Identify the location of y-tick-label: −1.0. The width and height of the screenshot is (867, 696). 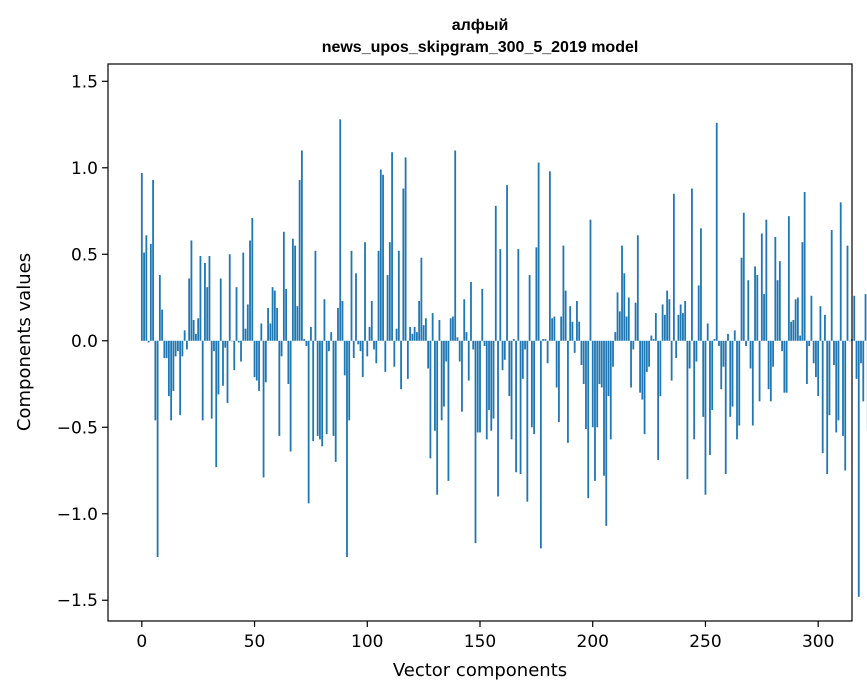
(77, 515).